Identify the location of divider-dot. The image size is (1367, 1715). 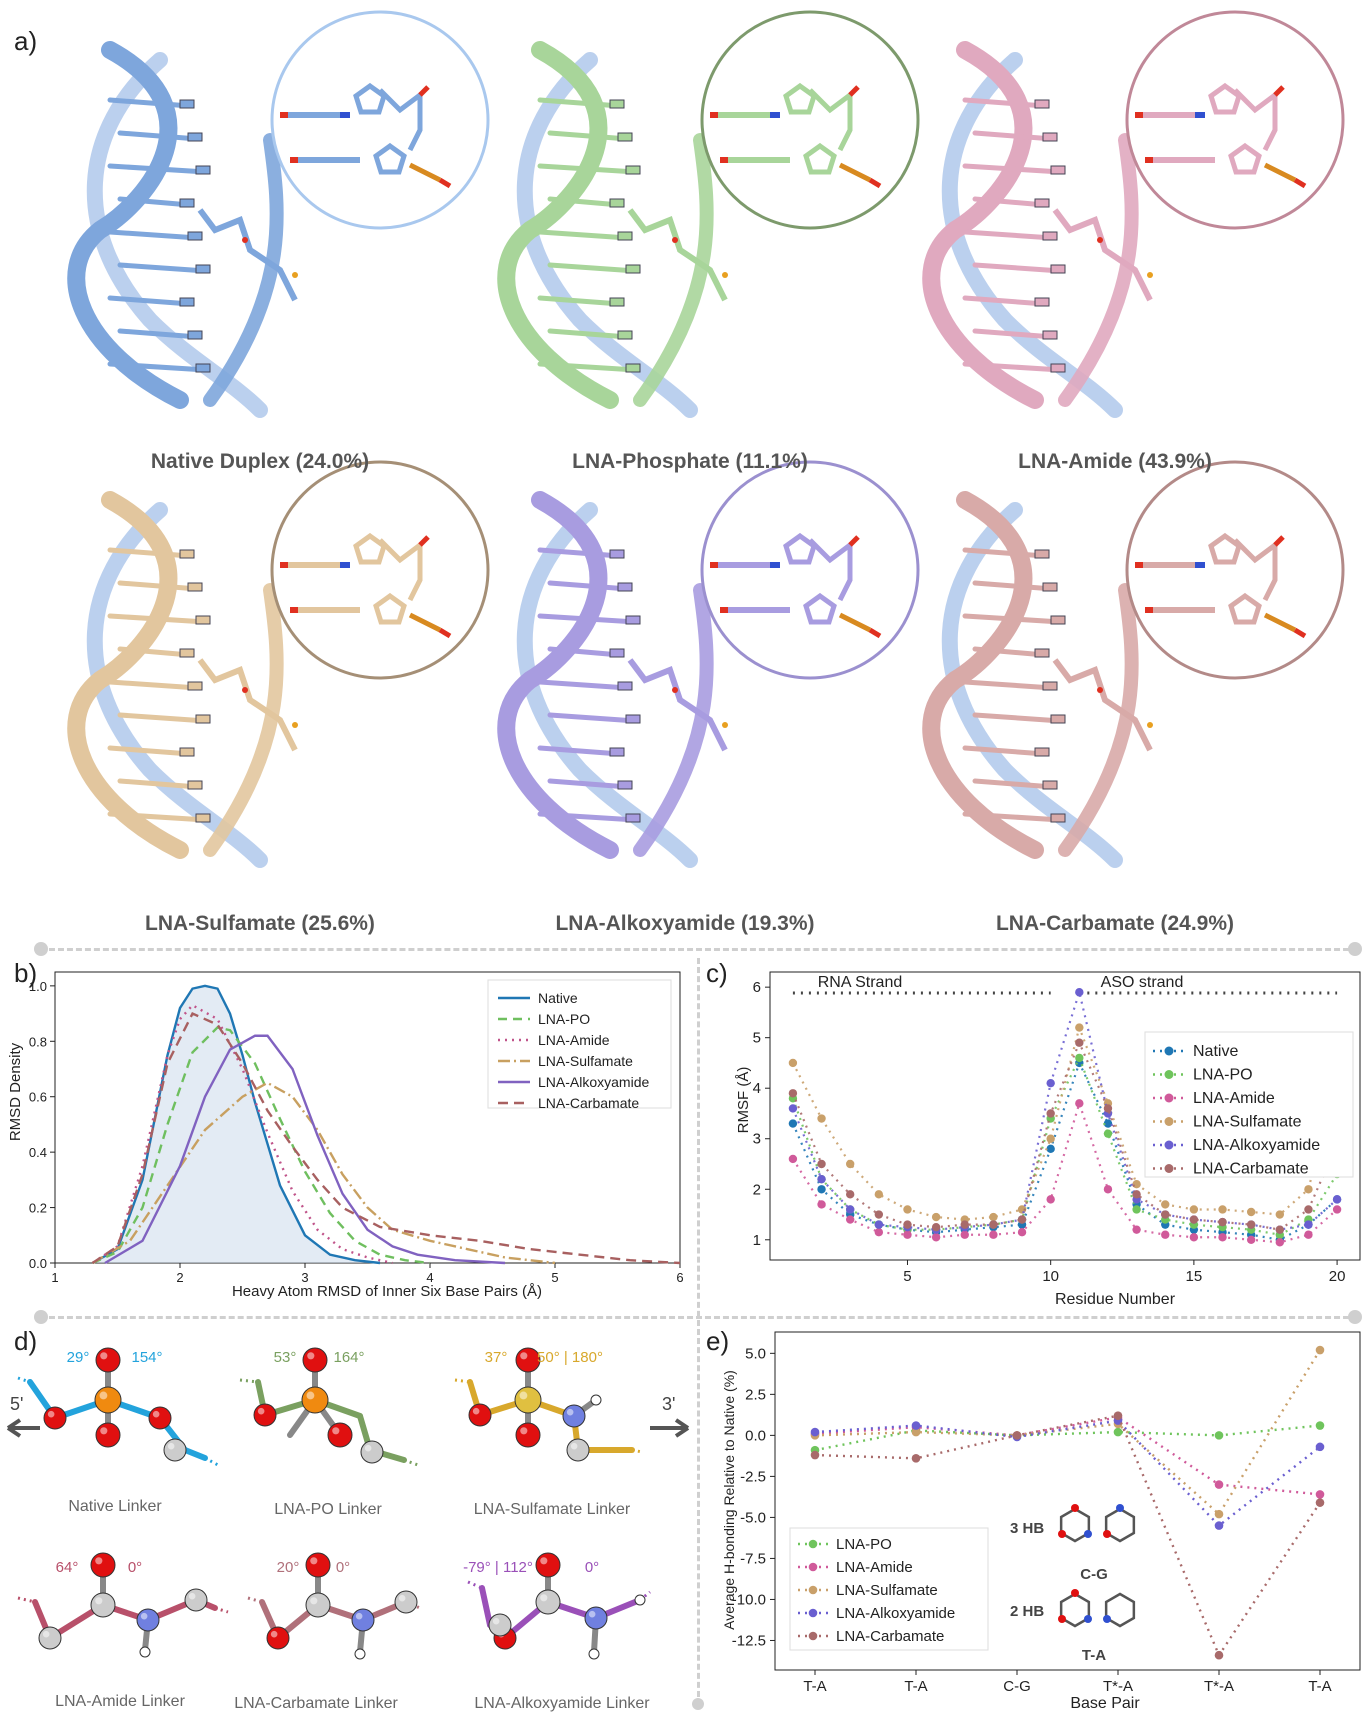
(41, 949).